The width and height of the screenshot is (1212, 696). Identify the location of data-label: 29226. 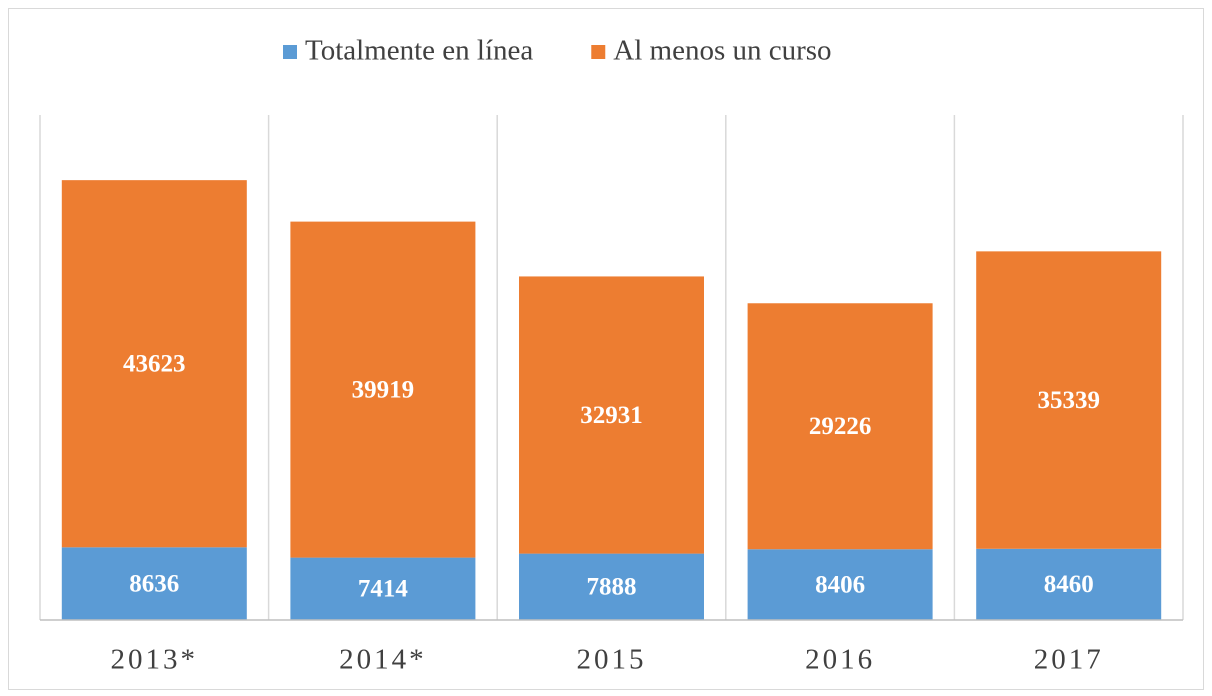
(840, 426).